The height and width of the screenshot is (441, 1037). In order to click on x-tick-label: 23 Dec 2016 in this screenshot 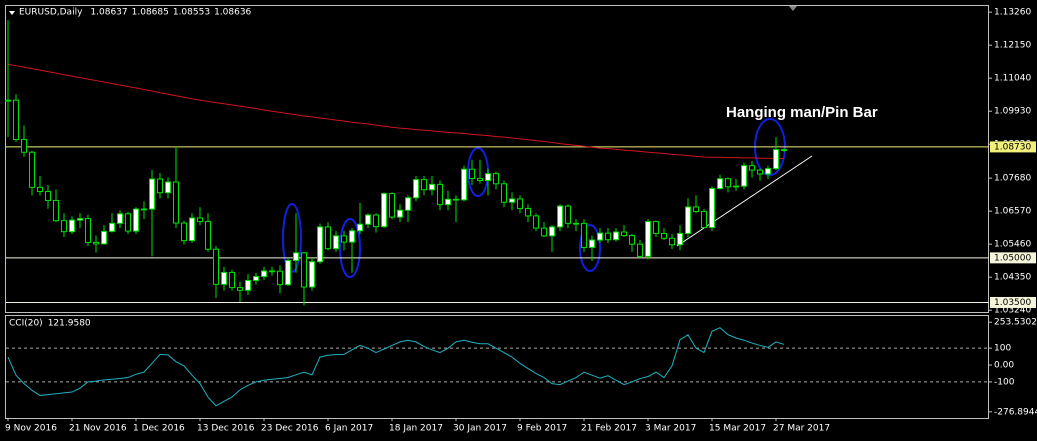, I will do `click(290, 429)`.